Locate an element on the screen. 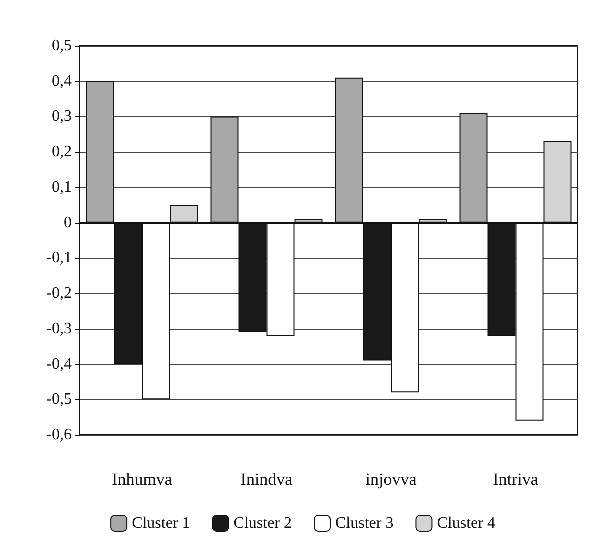 The width and height of the screenshot is (606, 553). y-tick-label: 0,2 is located at coordinates (62, 152).